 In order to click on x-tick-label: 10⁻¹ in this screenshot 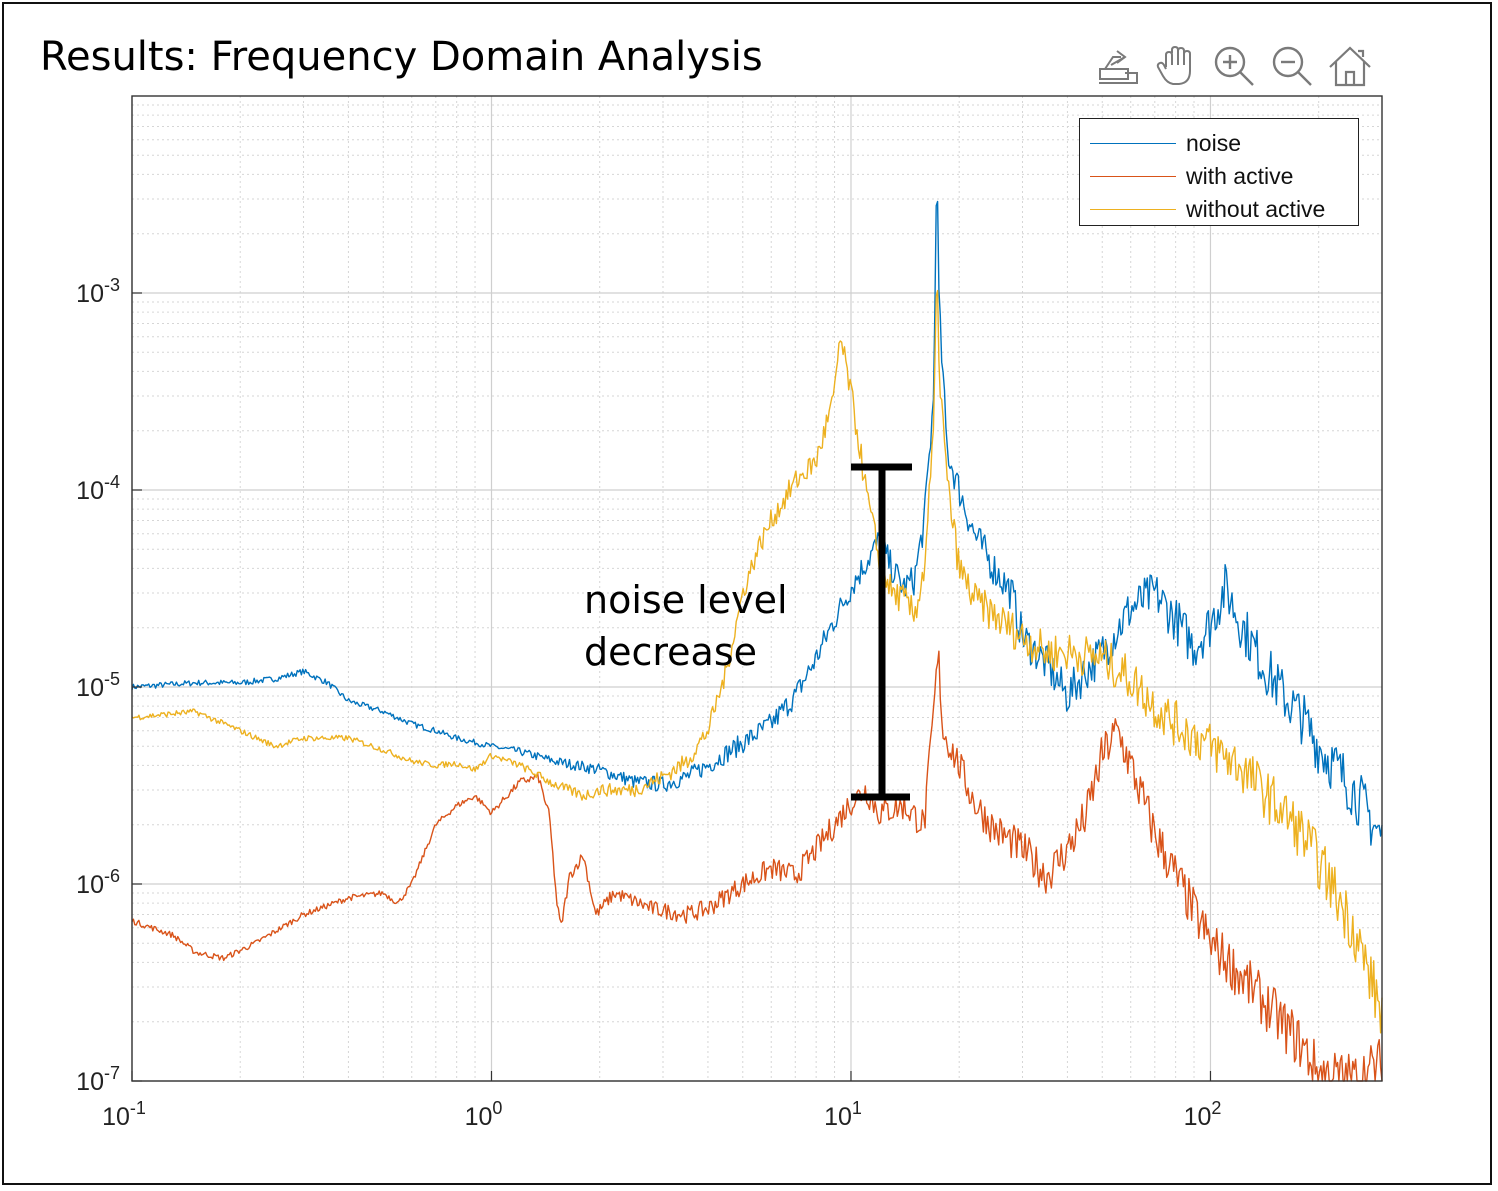, I will do `click(124, 1114)`.